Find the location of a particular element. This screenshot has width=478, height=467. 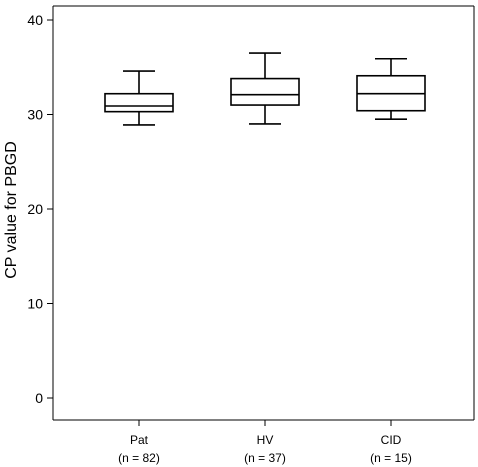

box-group-pat is located at coordinates (139, 98).